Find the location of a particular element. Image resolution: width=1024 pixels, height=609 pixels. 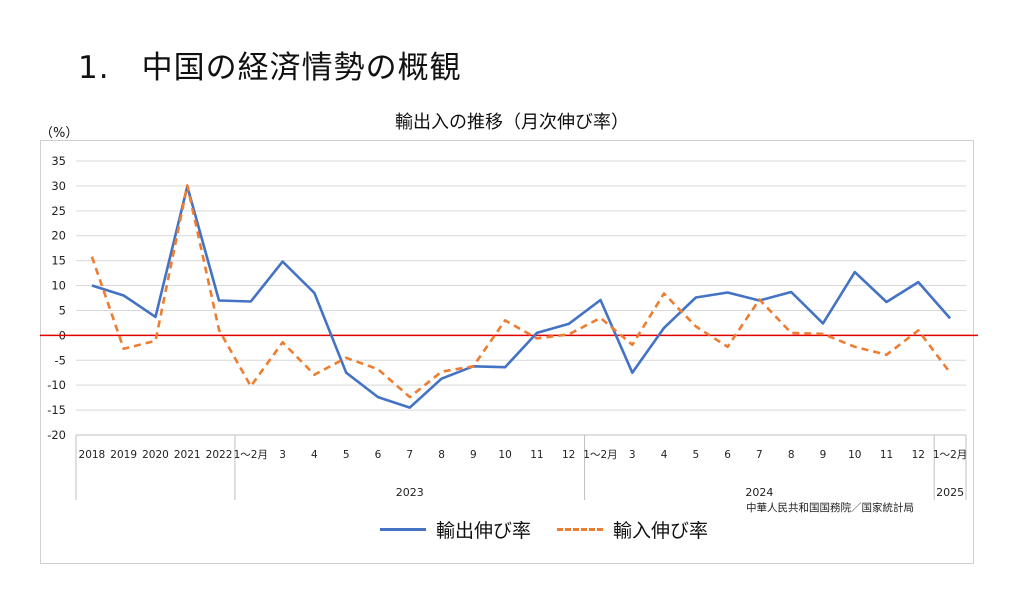

x-tick-label: 2021 is located at coordinates (187, 455).